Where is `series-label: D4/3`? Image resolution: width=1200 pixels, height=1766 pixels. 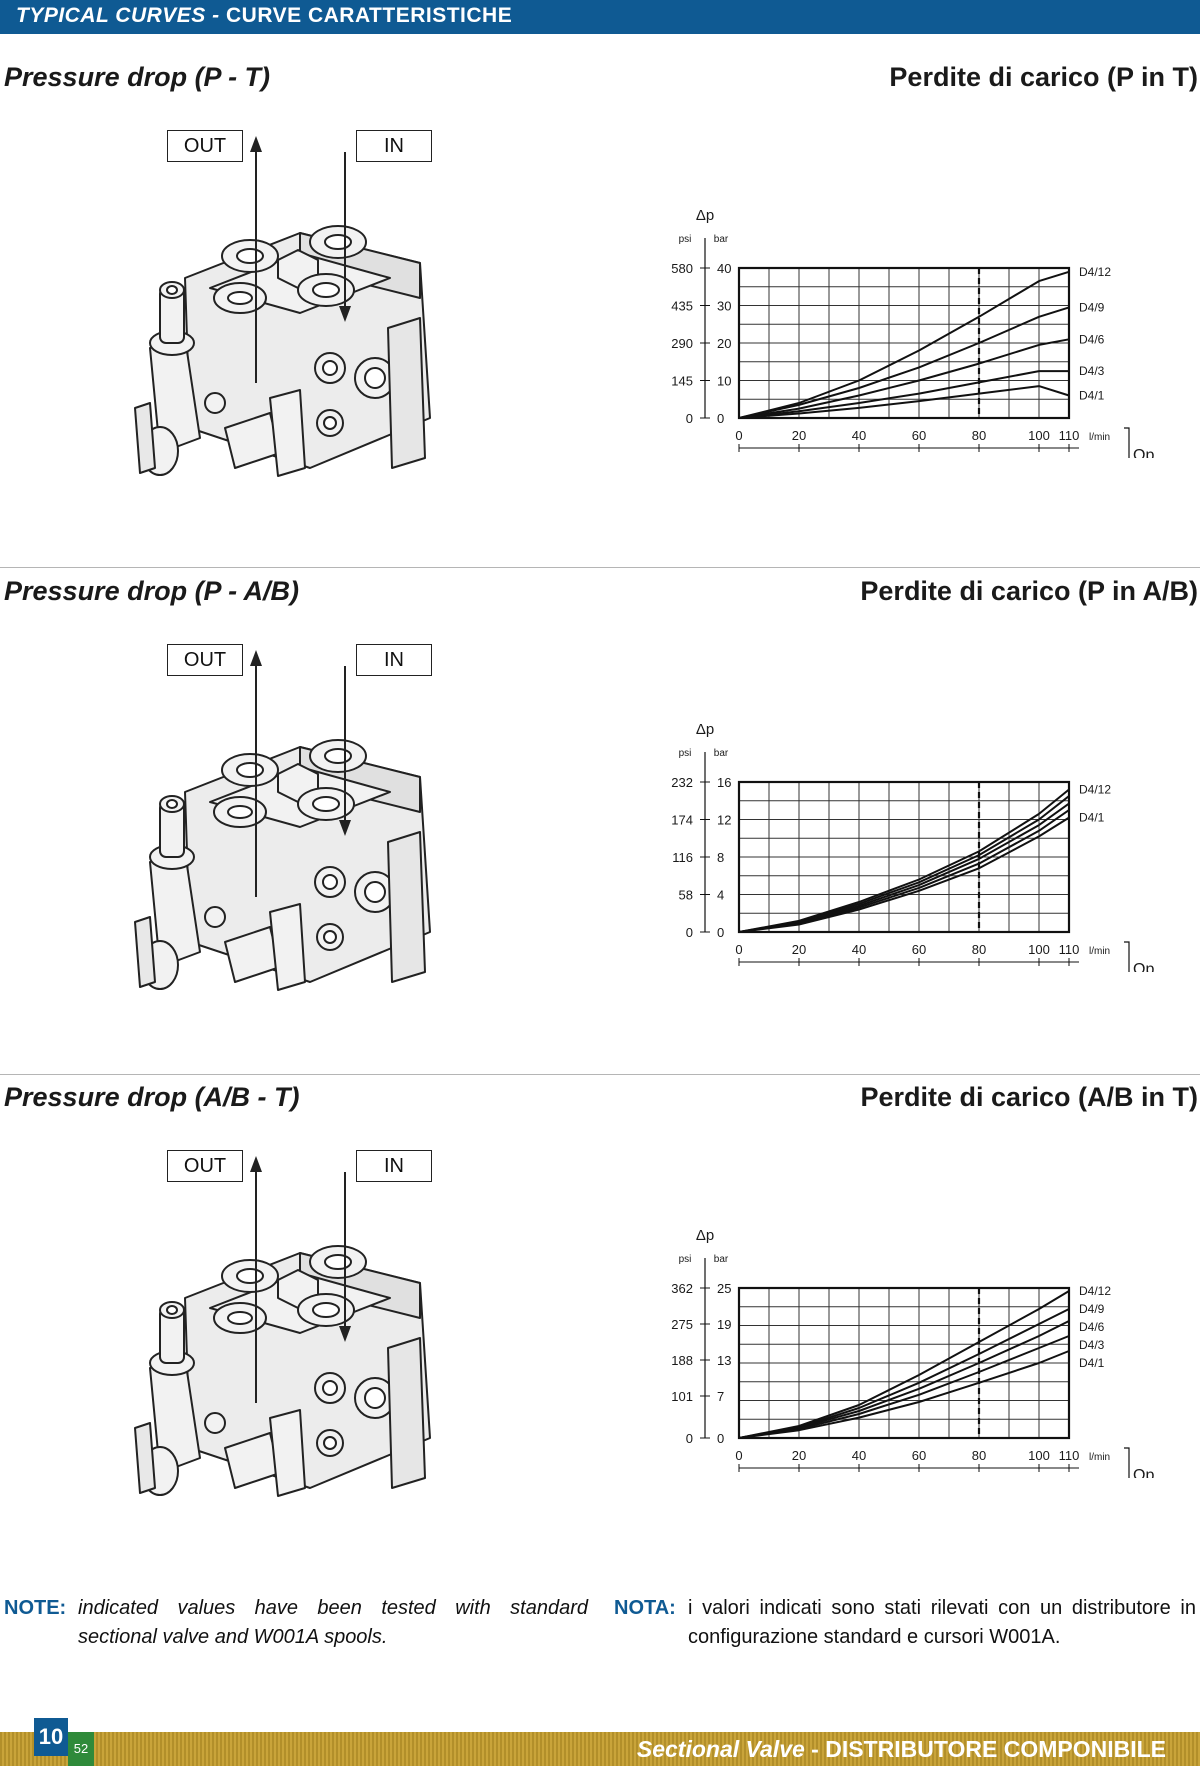 series-label: D4/3 is located at coordinates (1092, 1345).